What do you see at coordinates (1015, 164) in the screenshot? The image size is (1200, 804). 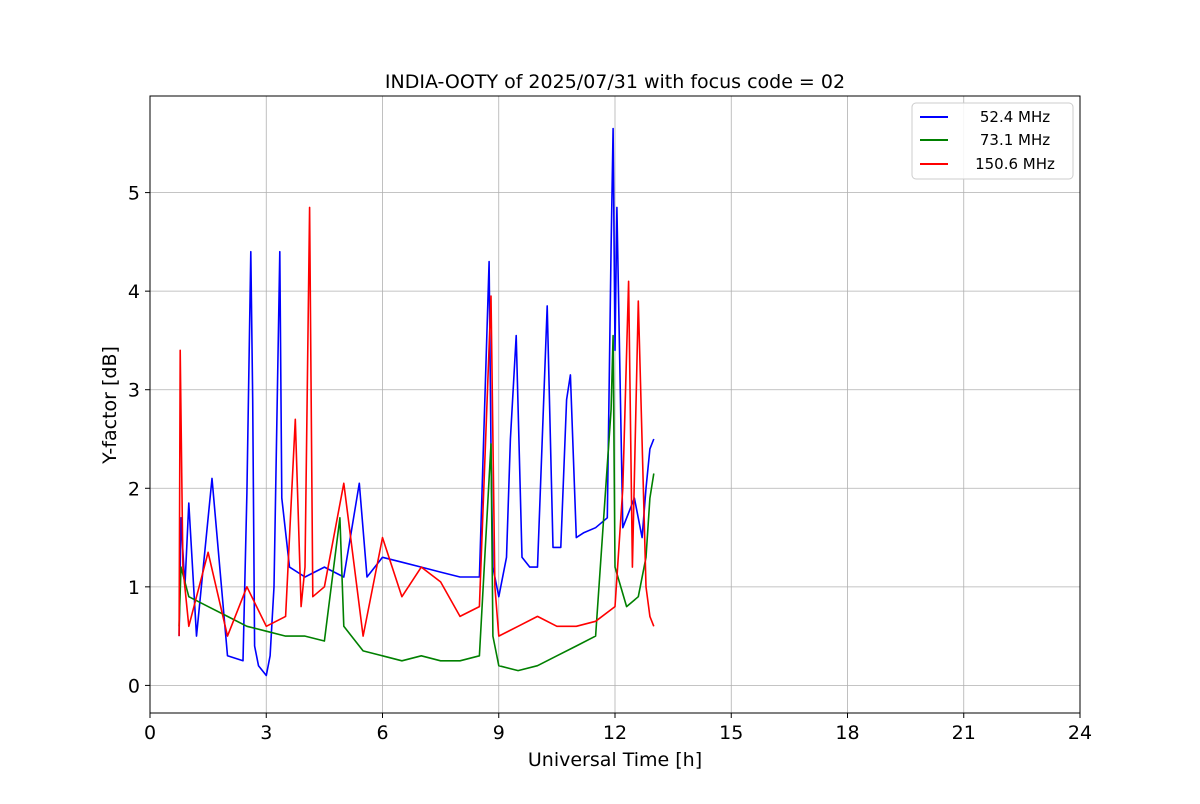 I see `legend-label-150-6: 150.6 MHz` at bounding box center [1015, 164].